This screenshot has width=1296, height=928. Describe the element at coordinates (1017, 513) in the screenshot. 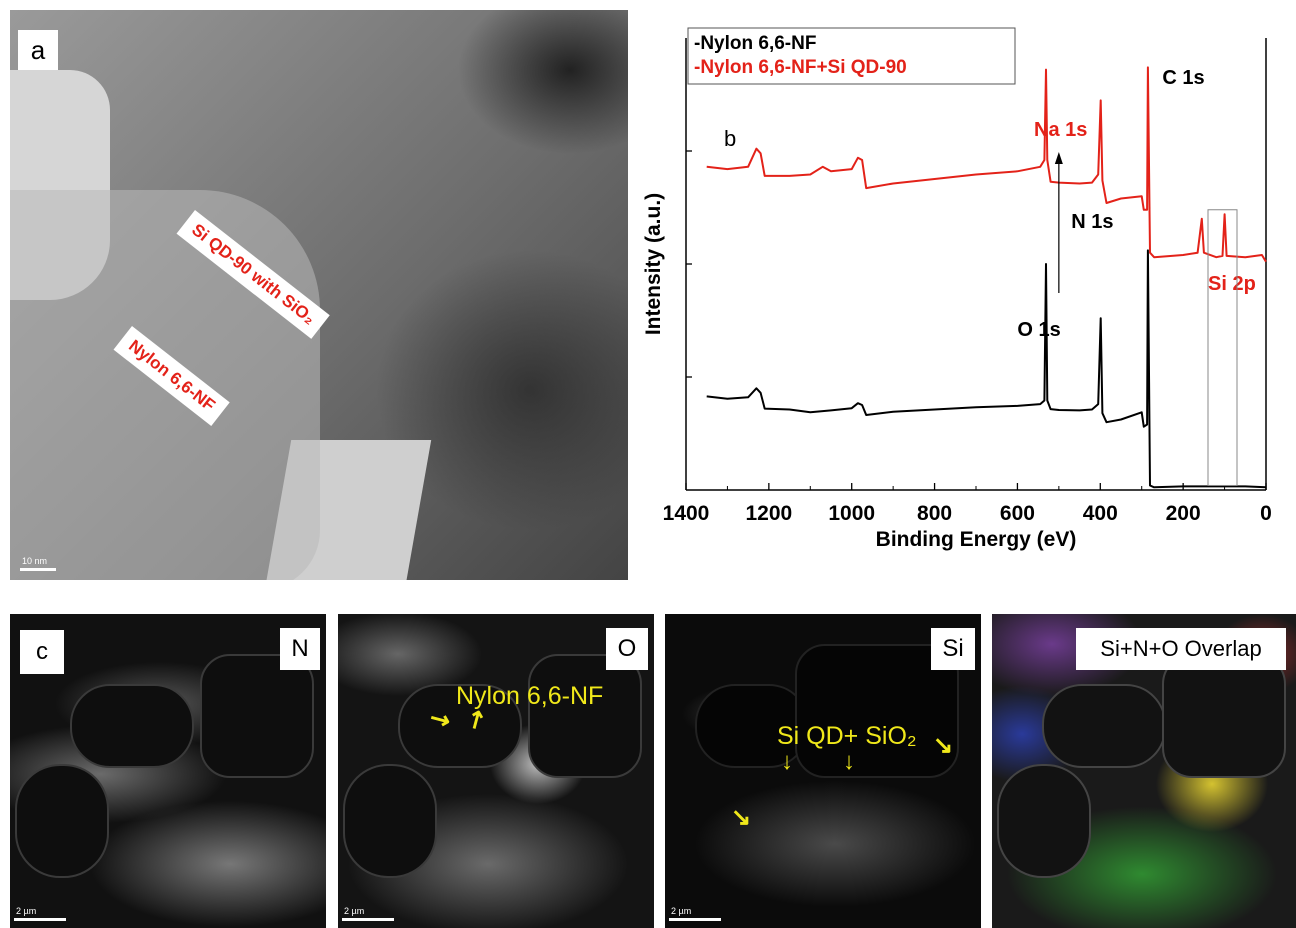

I see `x-tick-label: 600` at that location.